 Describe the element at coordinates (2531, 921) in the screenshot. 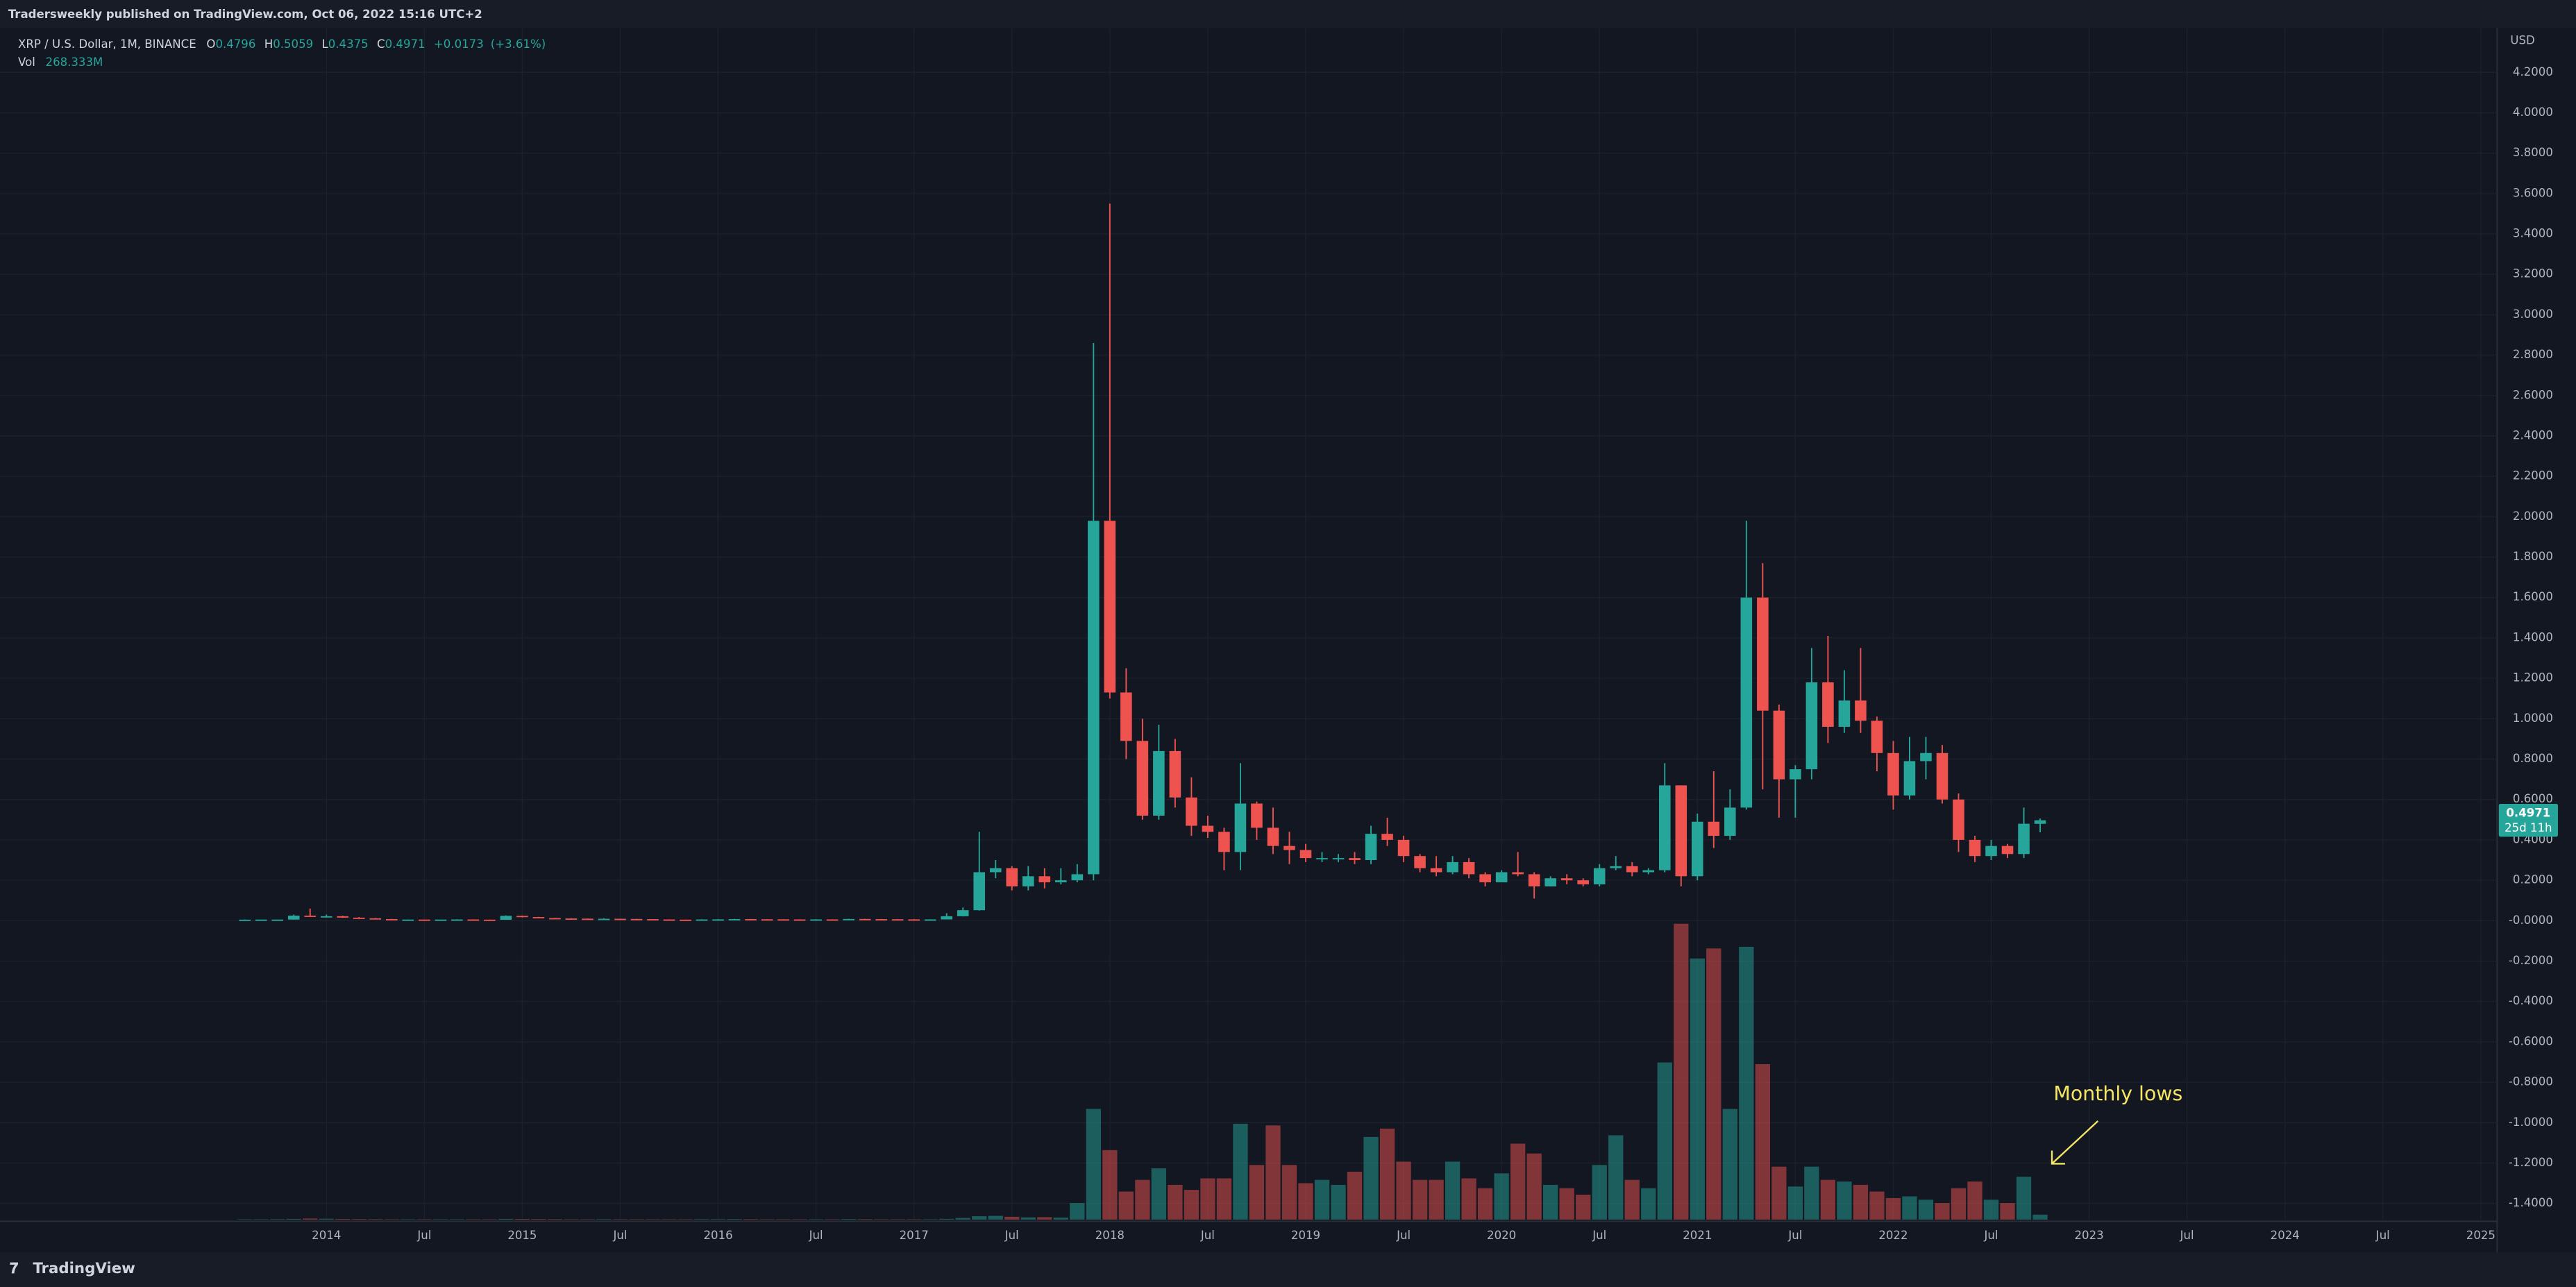

I see `y-tick-label: -0.0000` at that location.